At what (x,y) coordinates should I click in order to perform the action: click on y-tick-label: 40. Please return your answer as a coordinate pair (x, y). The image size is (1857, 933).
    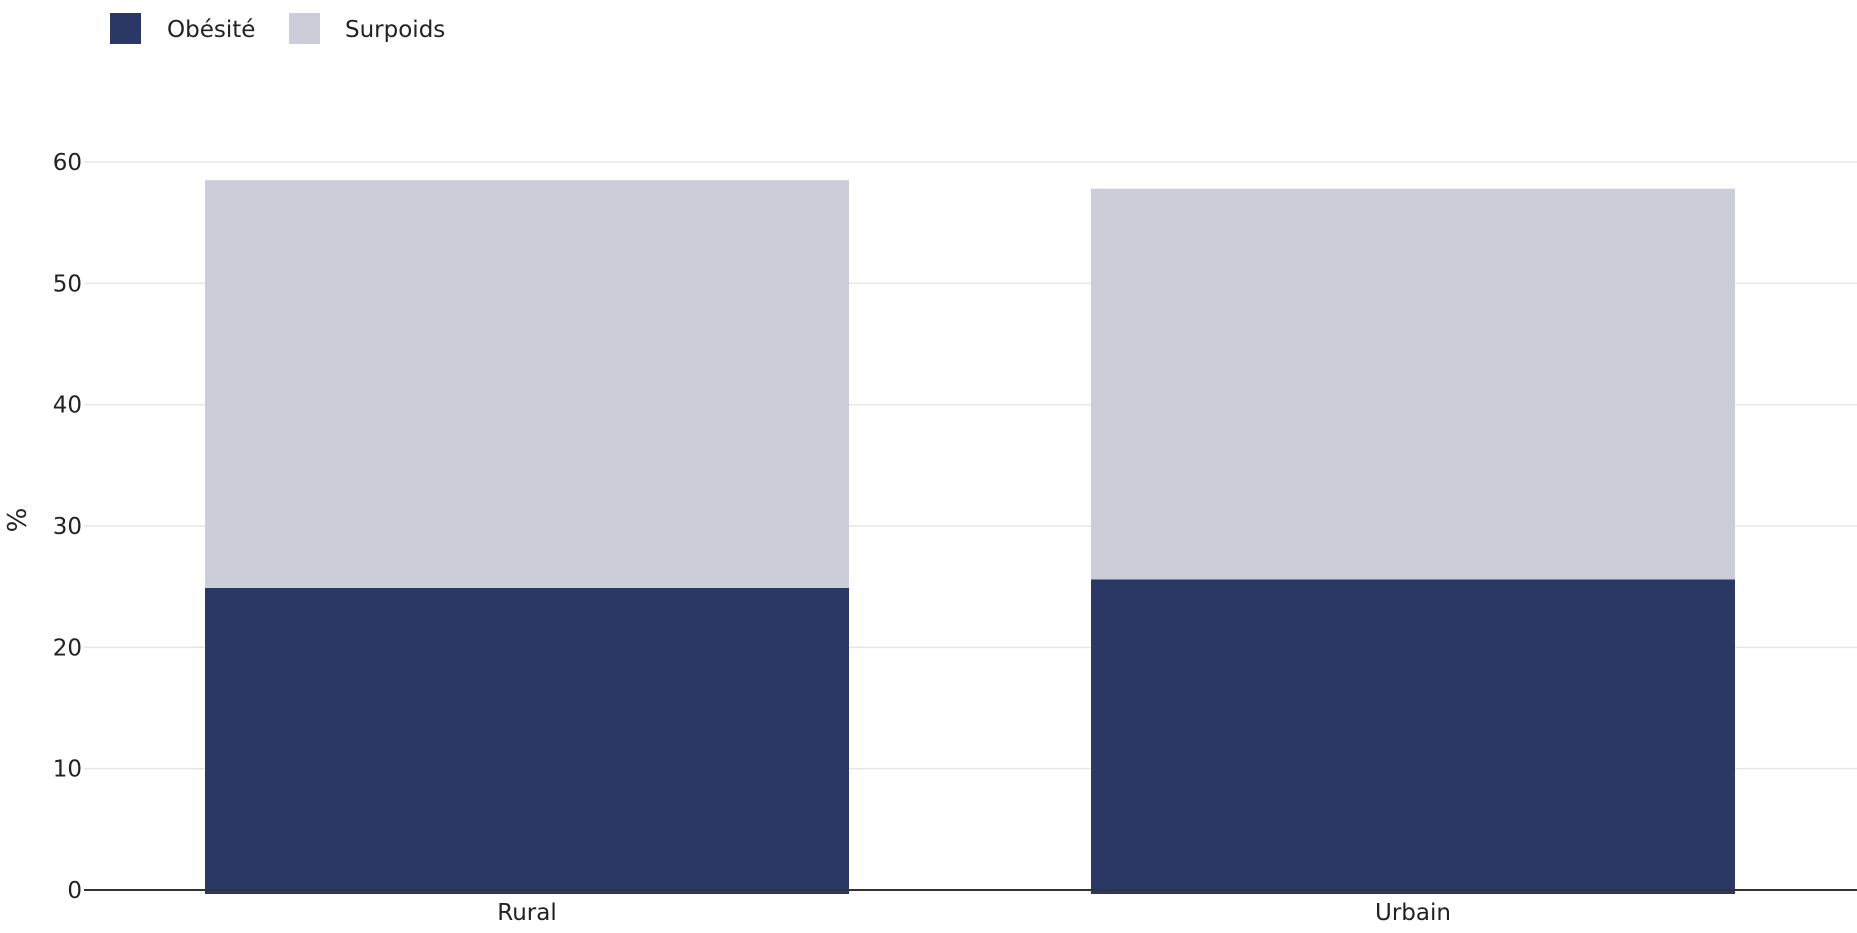
    Looking at the image, I should click on (67, 406).